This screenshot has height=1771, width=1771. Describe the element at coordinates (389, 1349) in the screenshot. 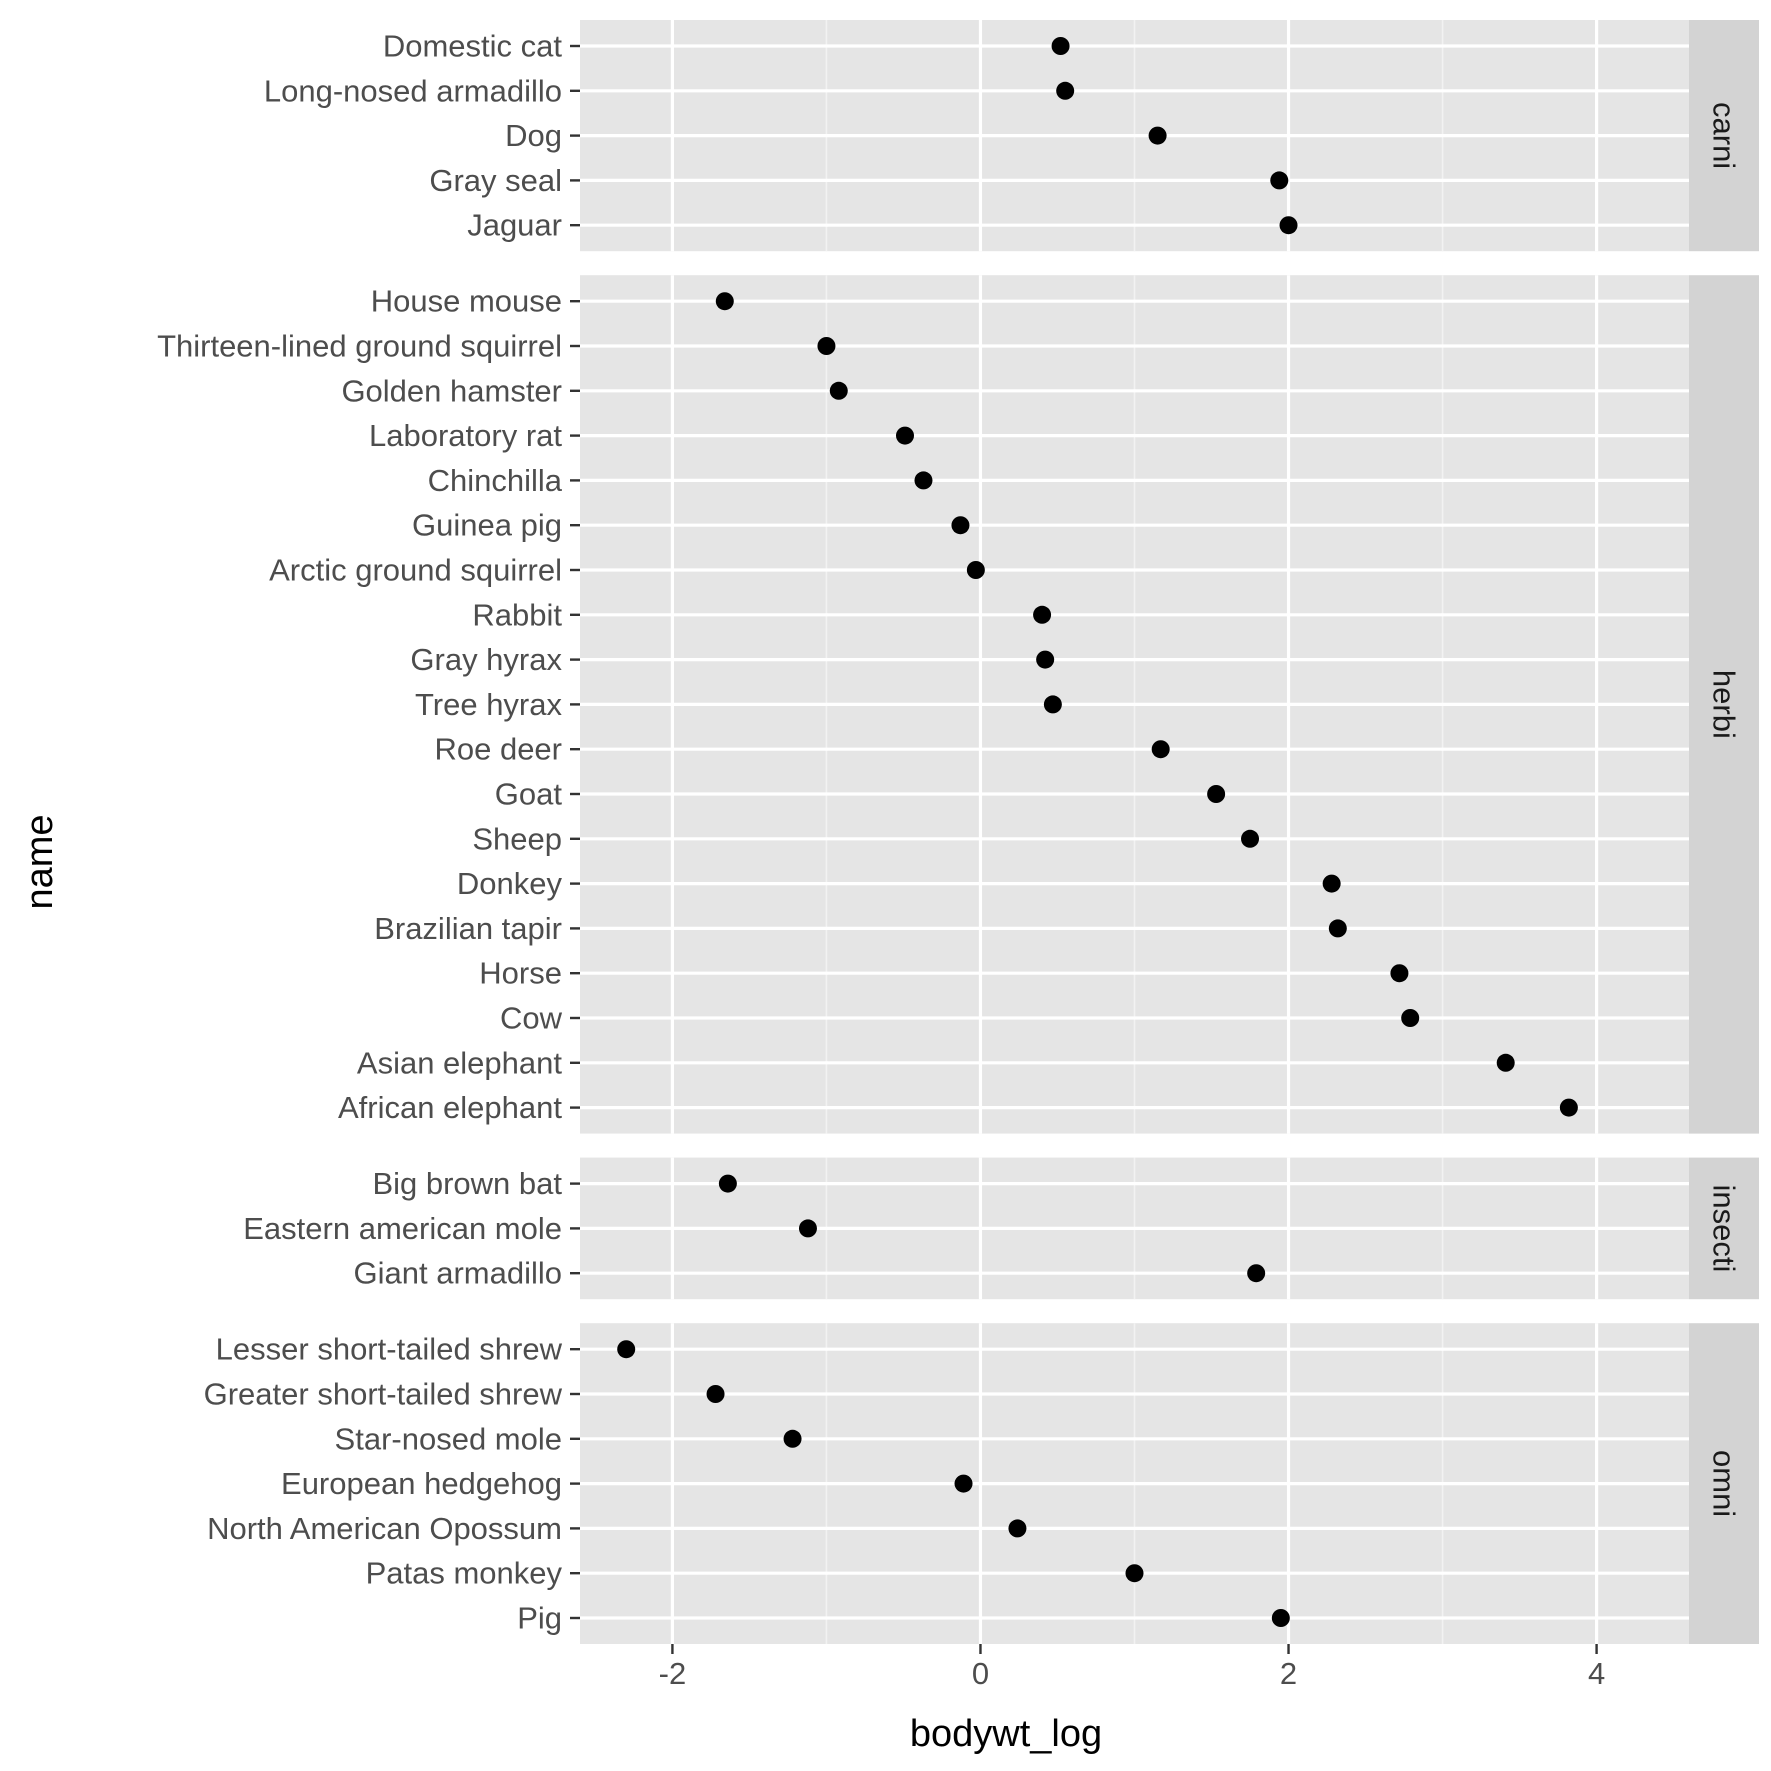

I see `y-tick-label: Lesser short-tailed shrew` at that location.